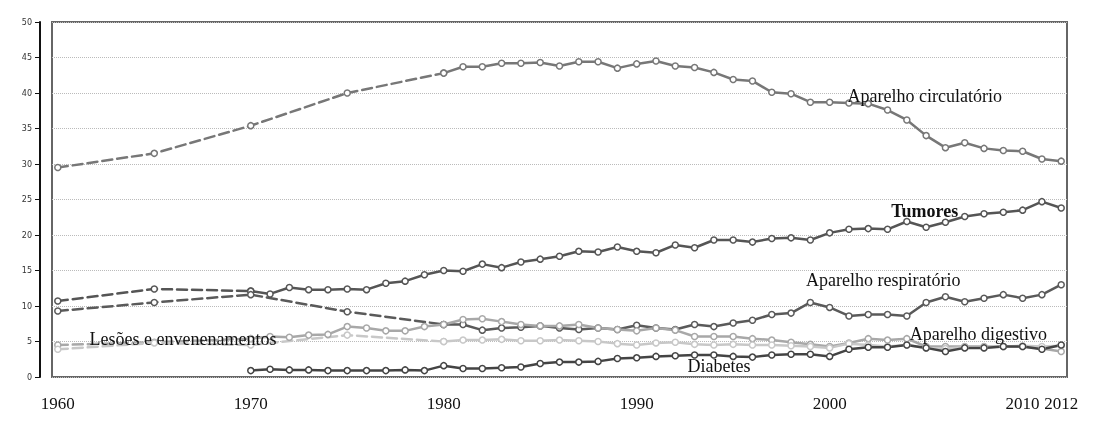 The width and height of the screenshot is (1110, 427). I want to click on series-label: Aparelho respiratório, so click(883, 280).